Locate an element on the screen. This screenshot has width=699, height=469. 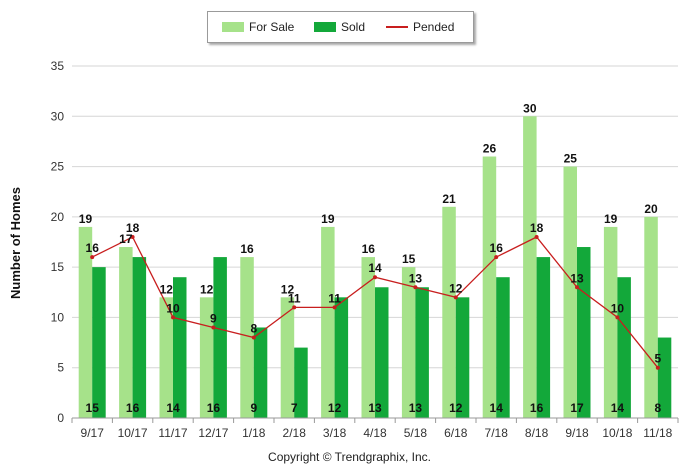
legend-label-for-sale: For Sale is located at coordinates (272, 27).